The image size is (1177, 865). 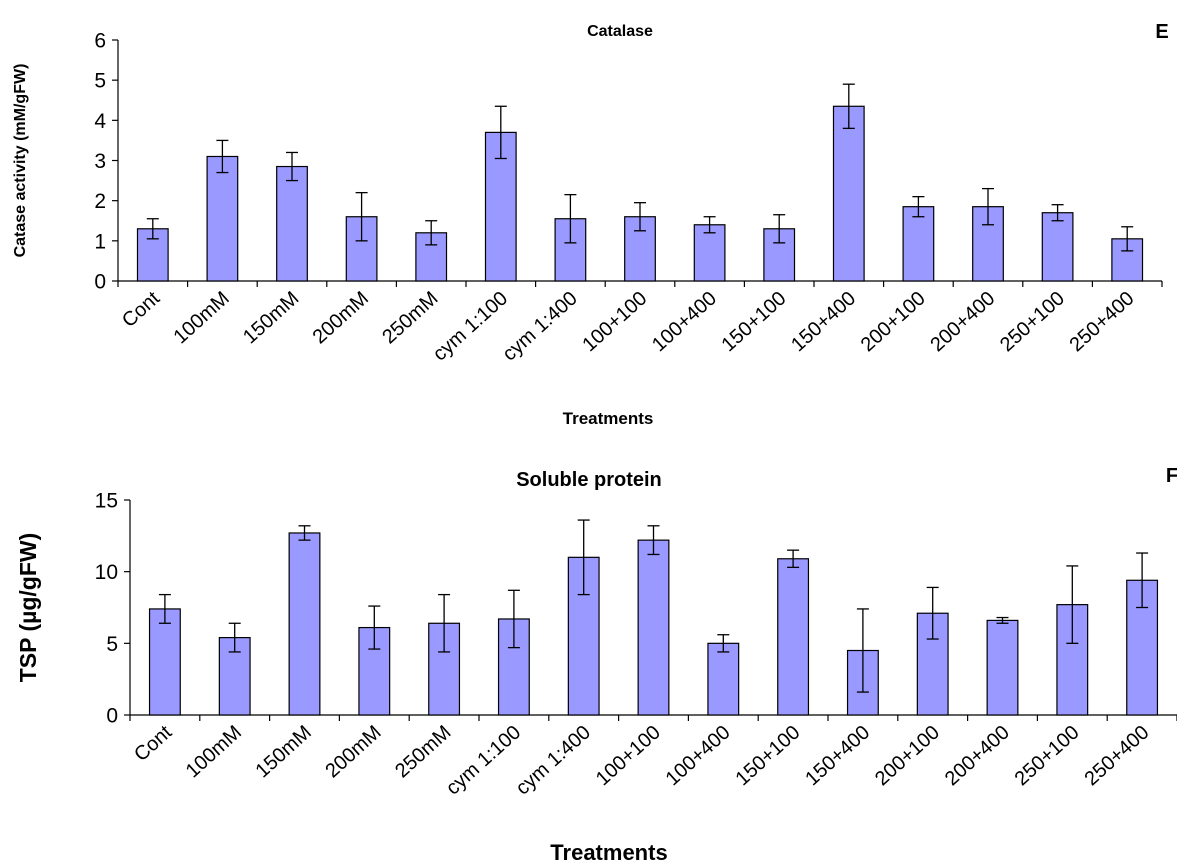 I want to click on y-axis-label: TSP (µg/gFW), so click(x=28, y=608).